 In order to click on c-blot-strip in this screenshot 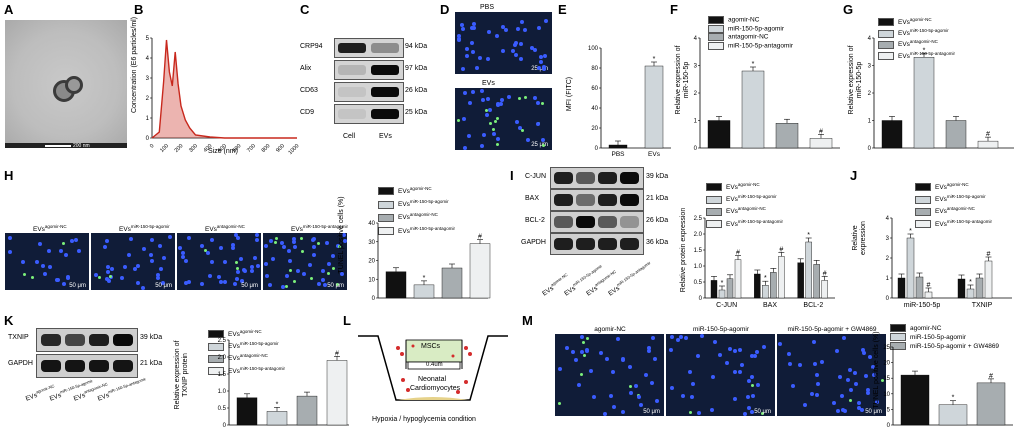, I will do `click(369, 70)`.